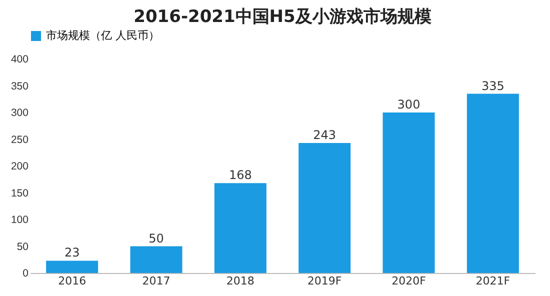 This screenshot has width=550, height=296. What do you see at coordinates (19, 60) in the screenshot?
I see `y-tick-label: 400` at bounding box center [19, 60].